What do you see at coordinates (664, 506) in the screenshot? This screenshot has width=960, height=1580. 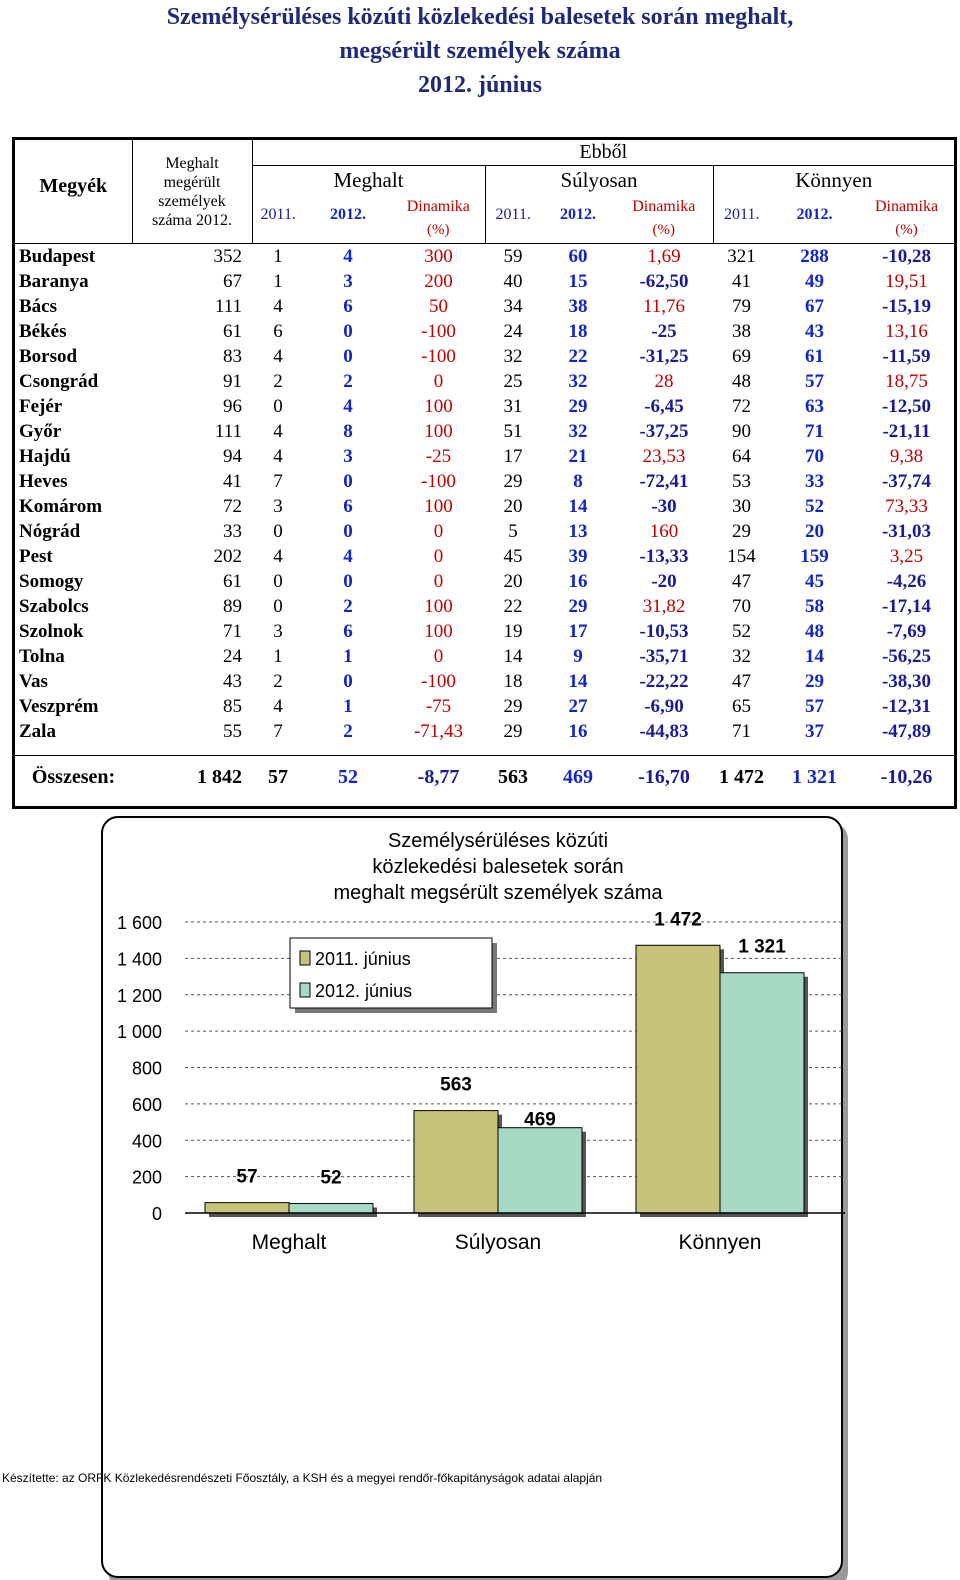 I see `sulyosan-dinamika-value: -30` at bounding box center [664, 506].